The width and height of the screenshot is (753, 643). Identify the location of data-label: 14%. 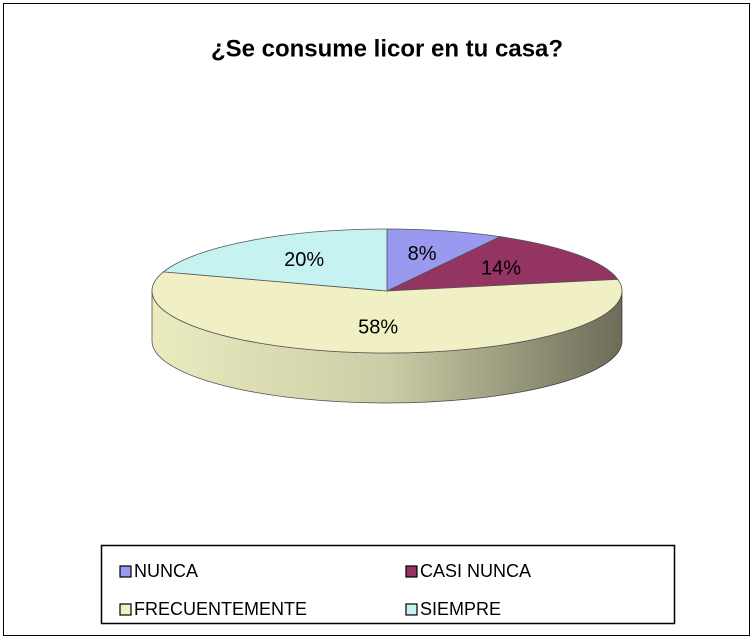
(501, 268).